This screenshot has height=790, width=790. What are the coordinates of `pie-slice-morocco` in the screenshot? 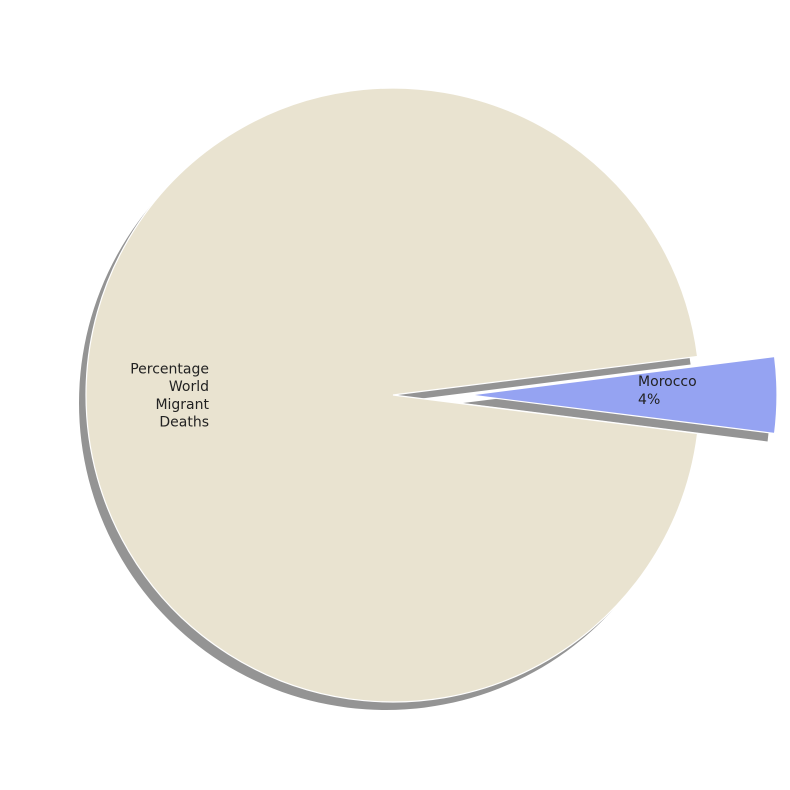 It's located at (623, 395).